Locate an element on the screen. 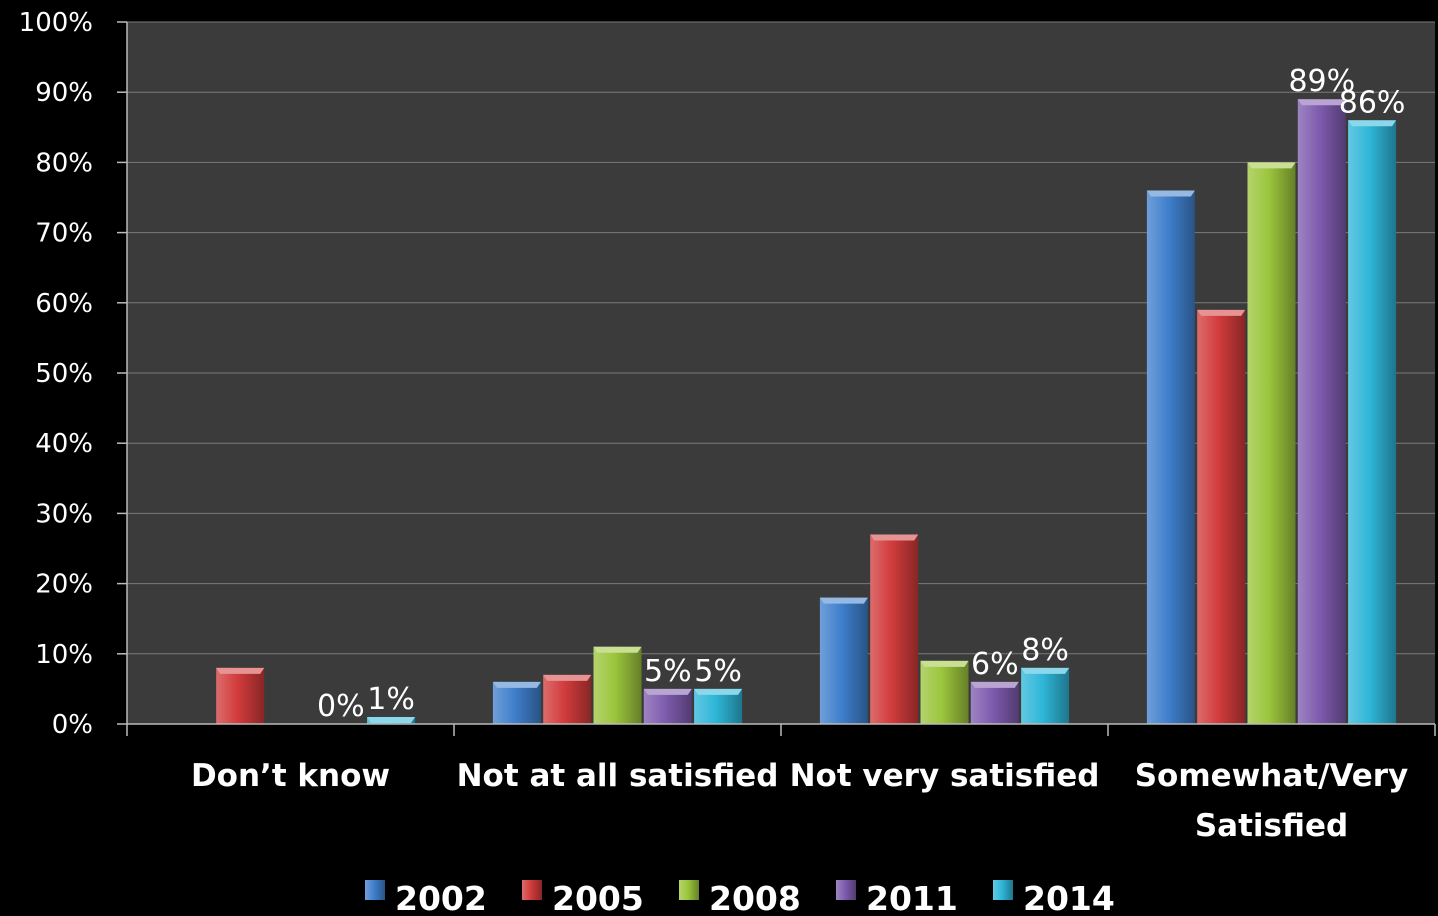  y-tick-label: 10% is located at coordinates (64, 655).